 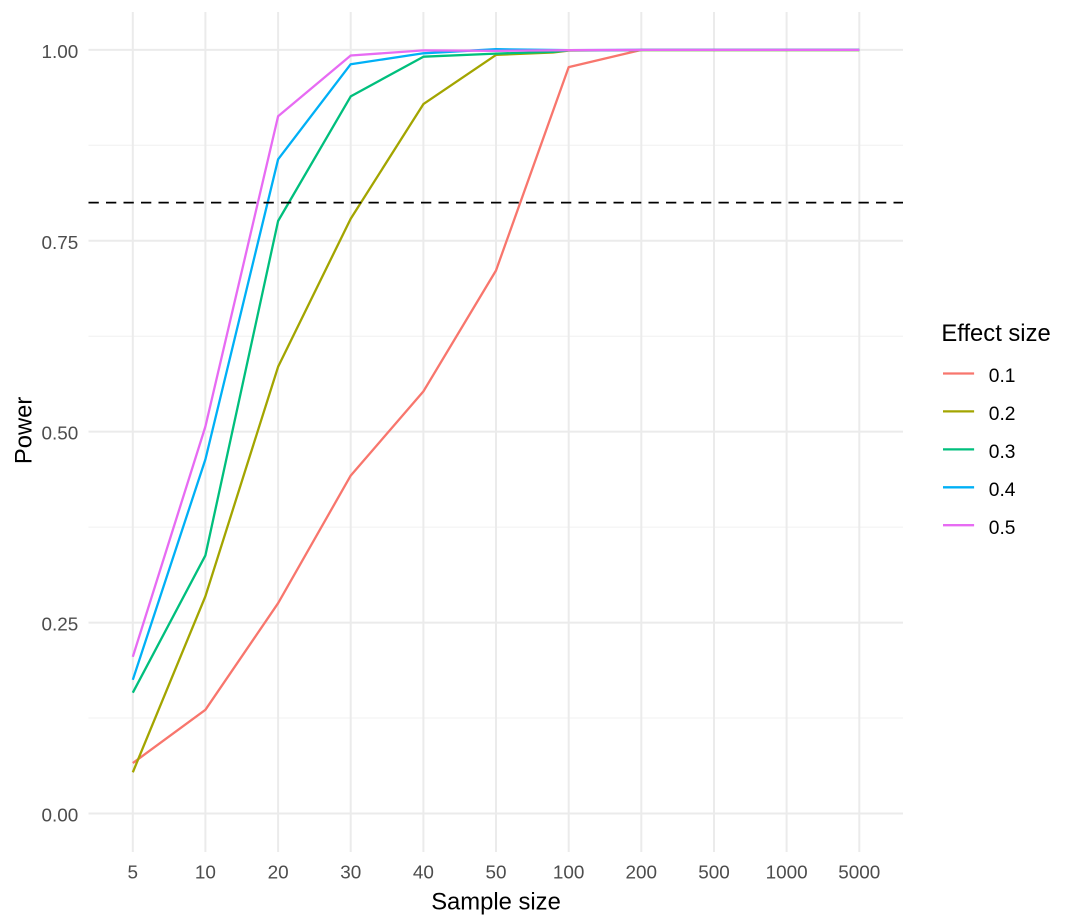 What do you see at coordinates (60, 816) in the screenshot?
I see `svg-text: 0.00` at bounding box center [60, 816].